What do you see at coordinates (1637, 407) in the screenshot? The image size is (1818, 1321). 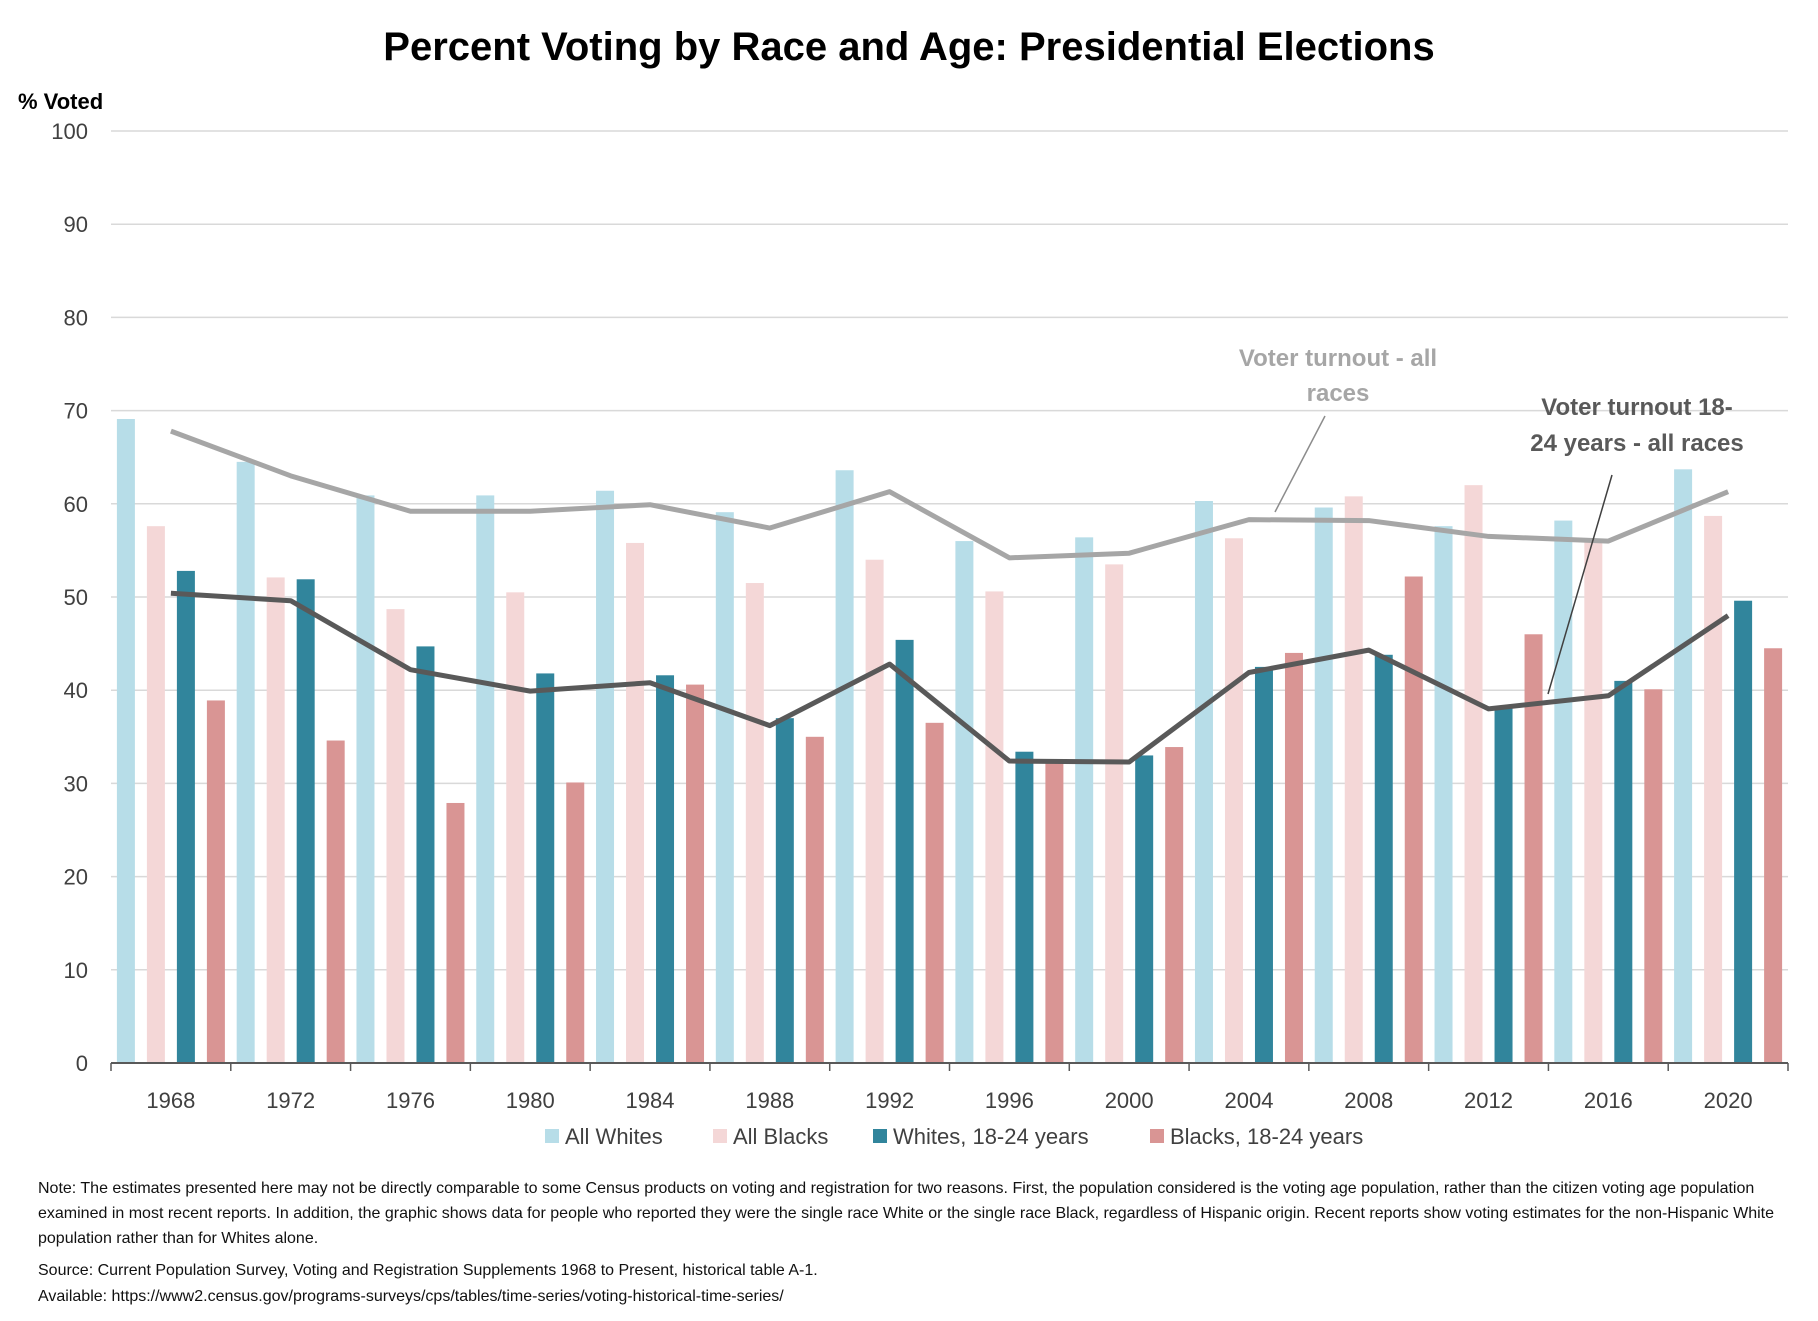 I see `annotation-text: Voter turnout 18-` at bounding box center [1637, 407].